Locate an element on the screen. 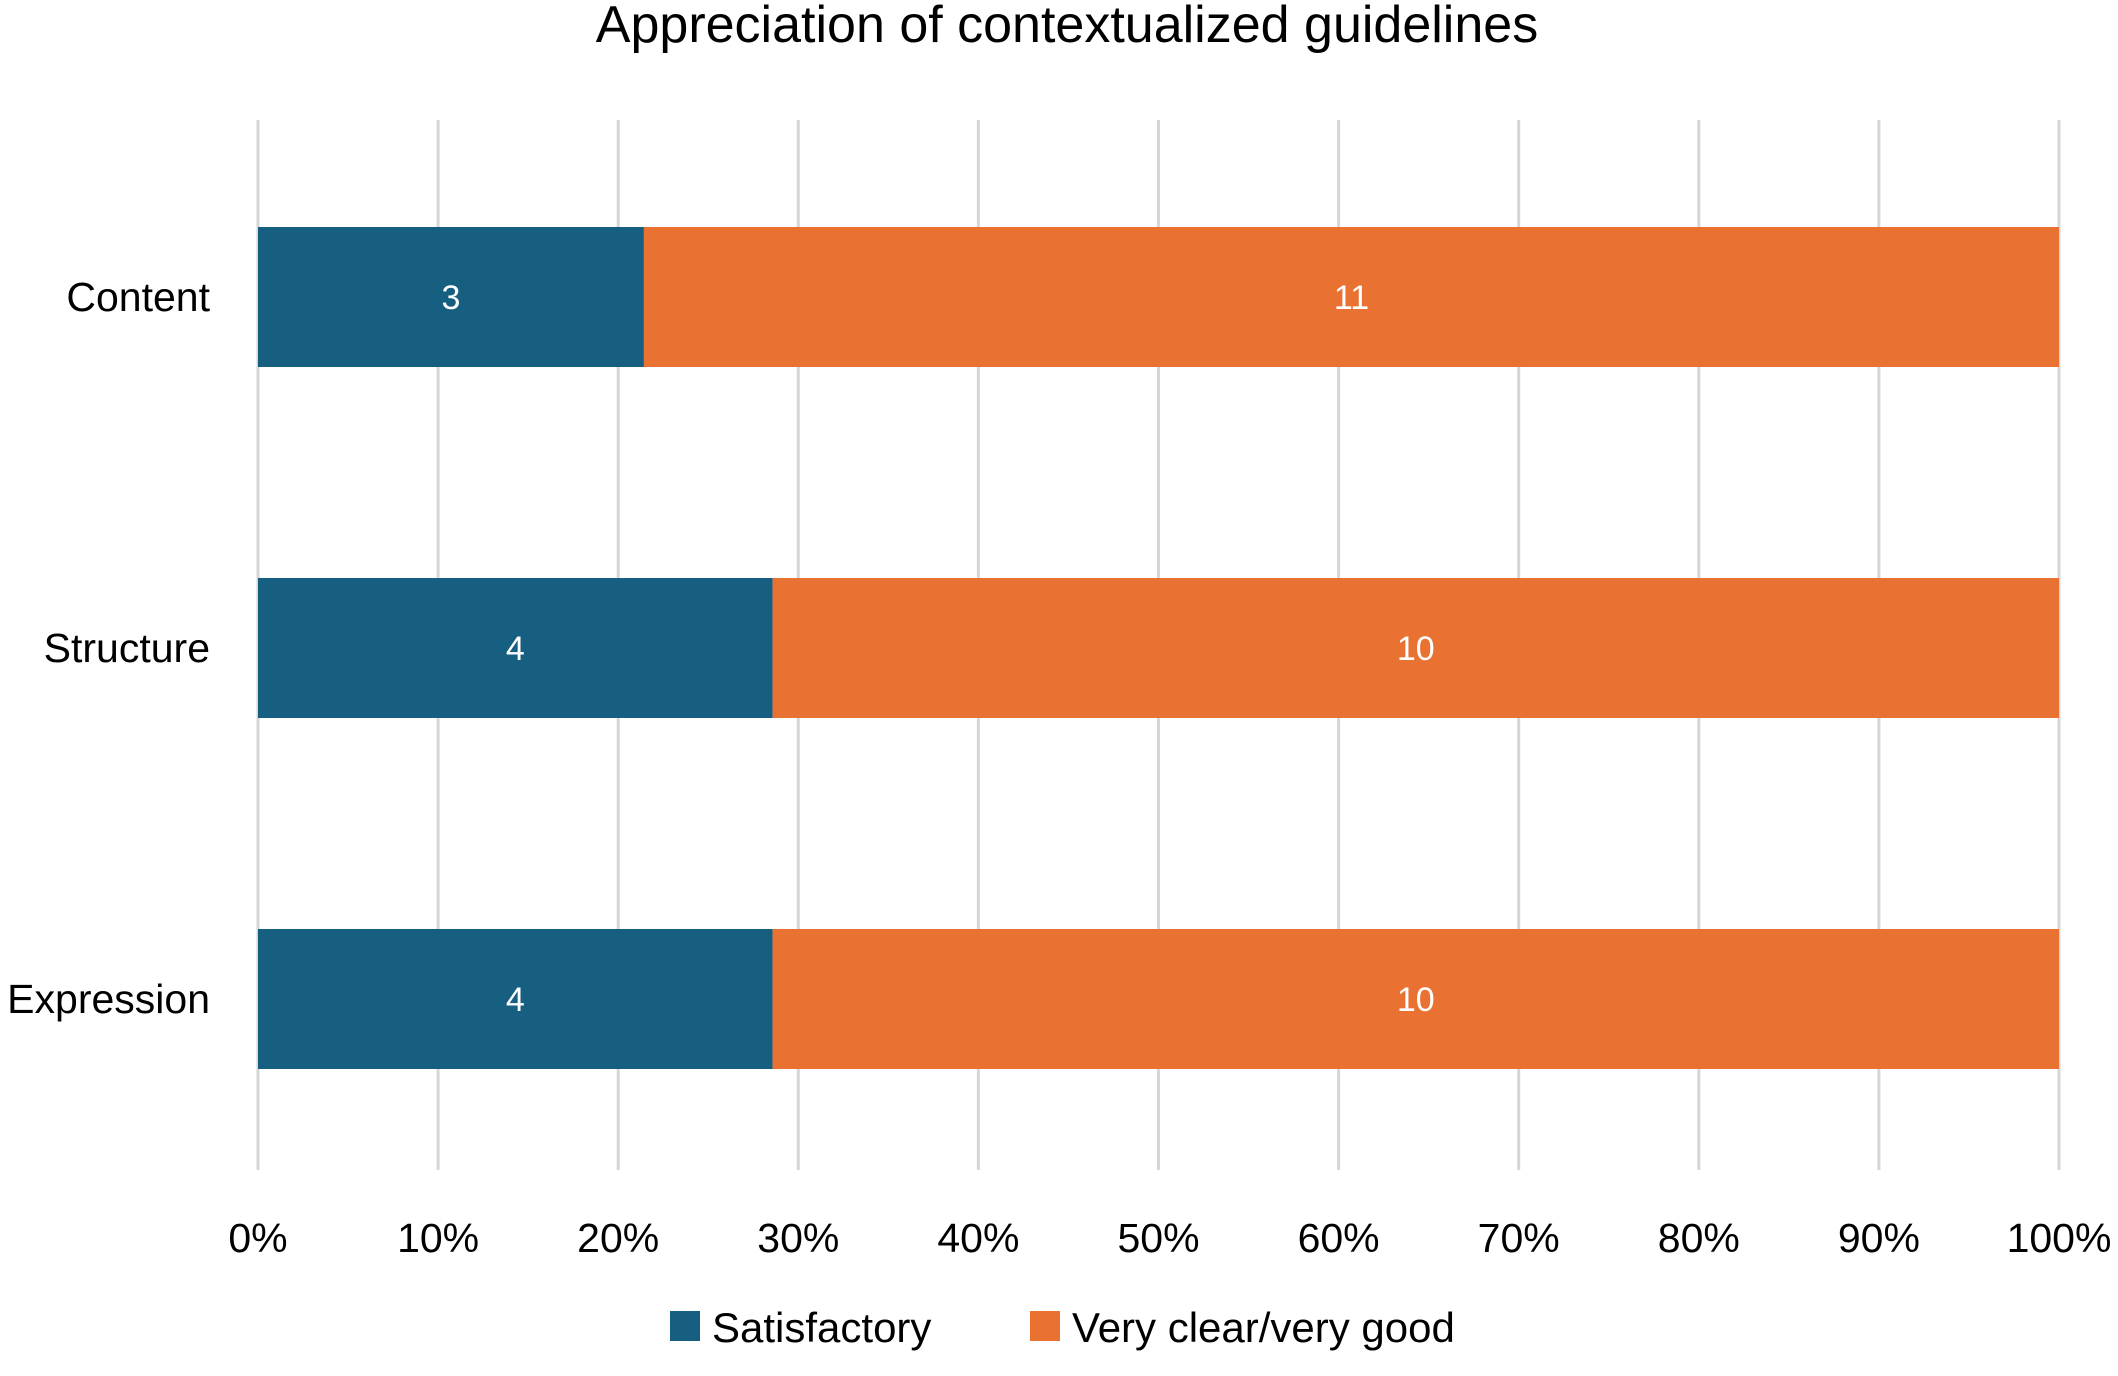 Image resolution: width=2118 pixels, height=1376 pixels. x-tick-label: 80% is located at coordinates (1699, 1238).